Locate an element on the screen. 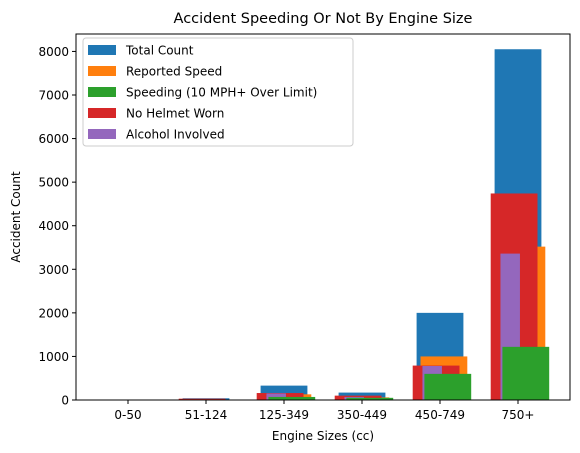 The height and width of the screenshot is (453, 580). x-tick-label: 51-124 is located at coordinates (206, 415).